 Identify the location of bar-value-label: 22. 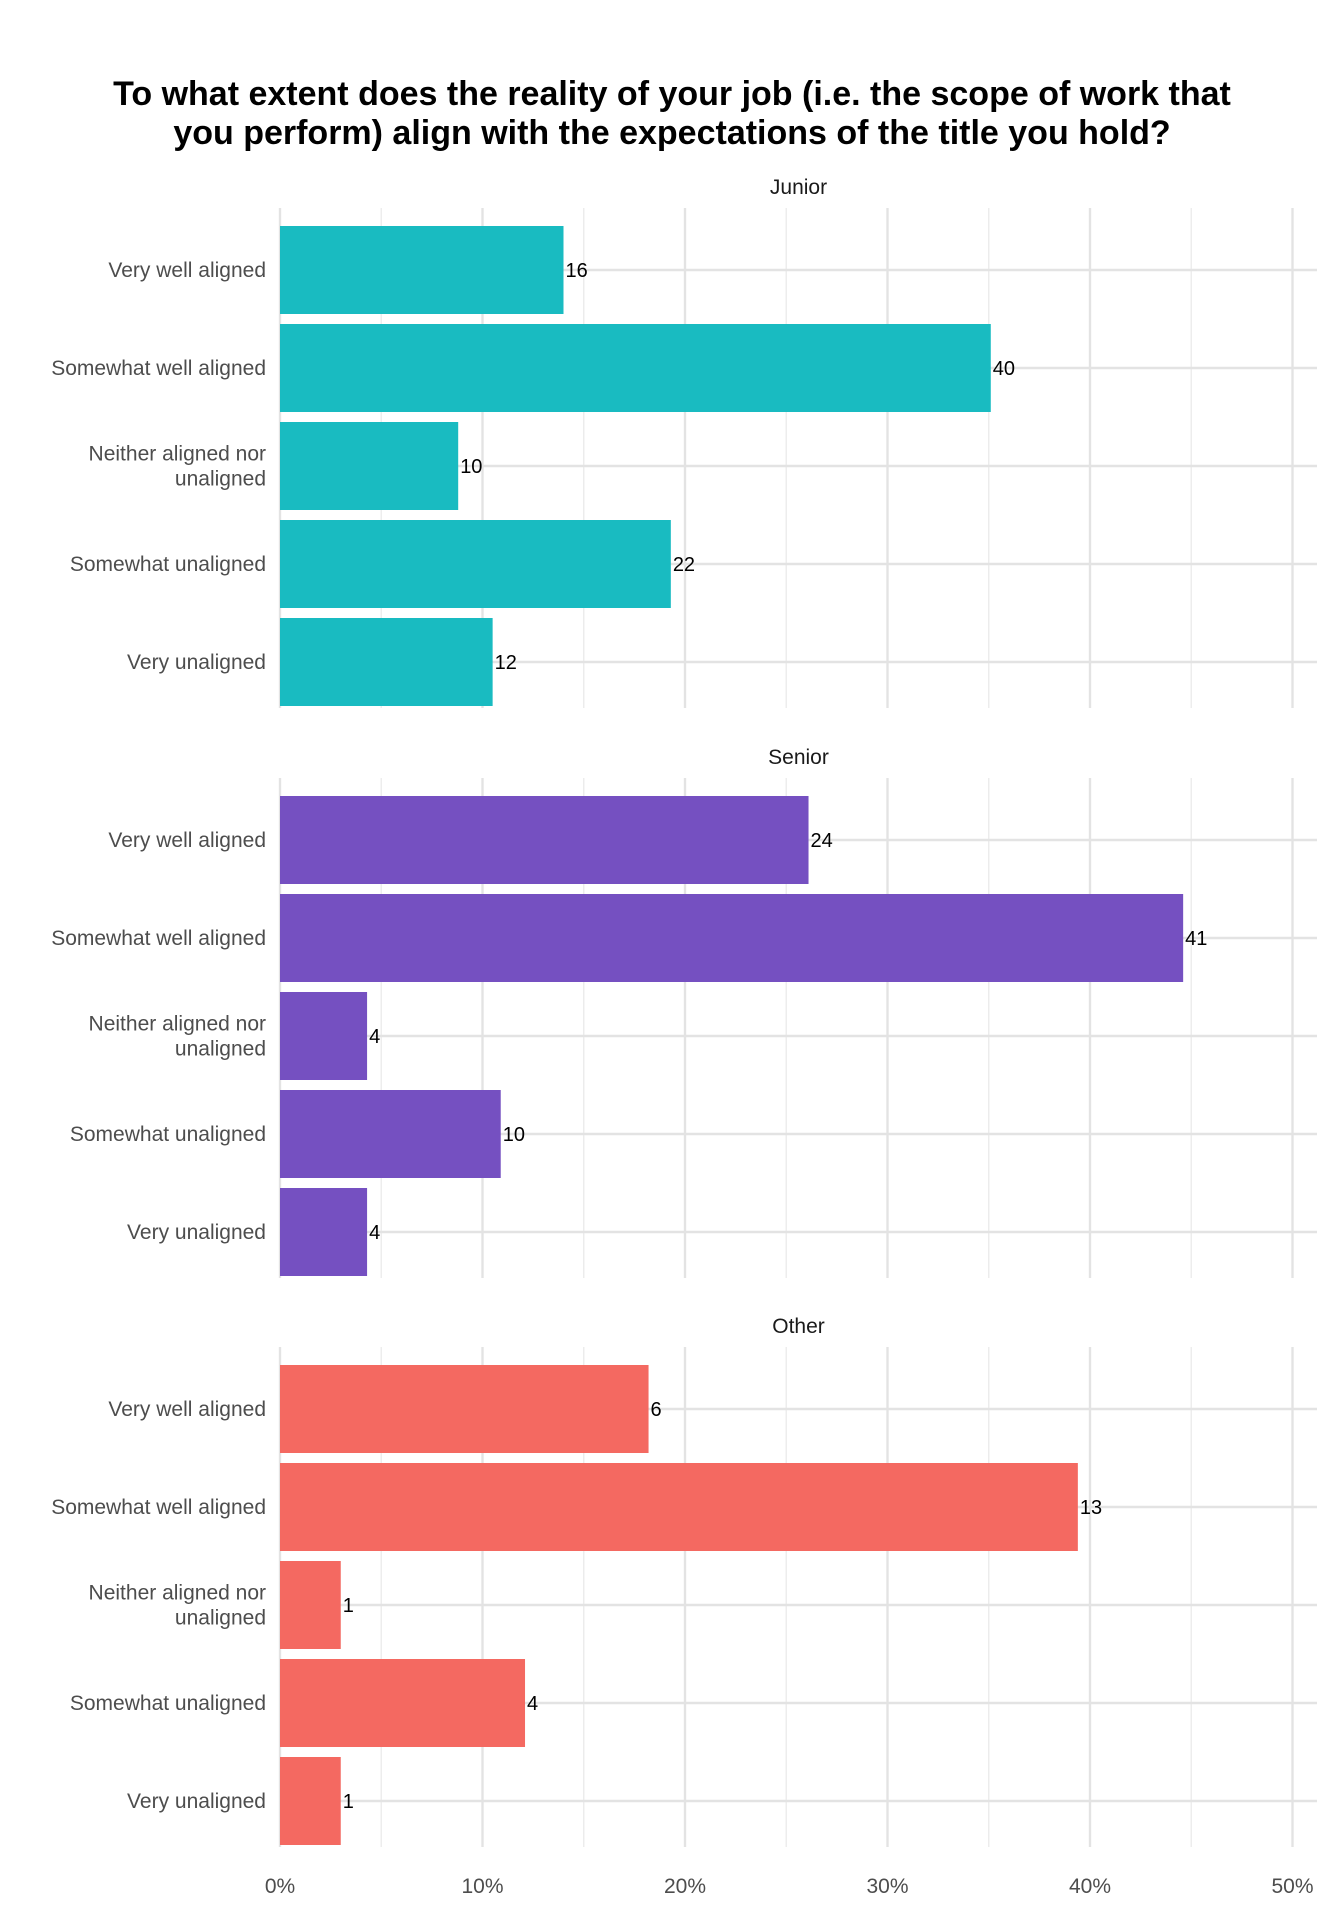
(684, 565).